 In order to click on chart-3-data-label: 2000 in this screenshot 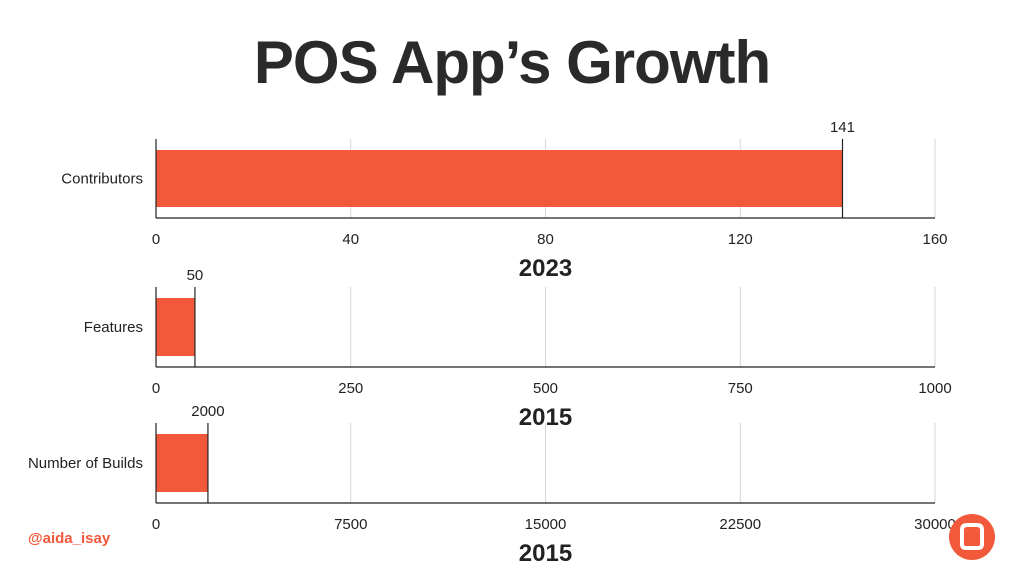, I will do `click(207, 411)`.